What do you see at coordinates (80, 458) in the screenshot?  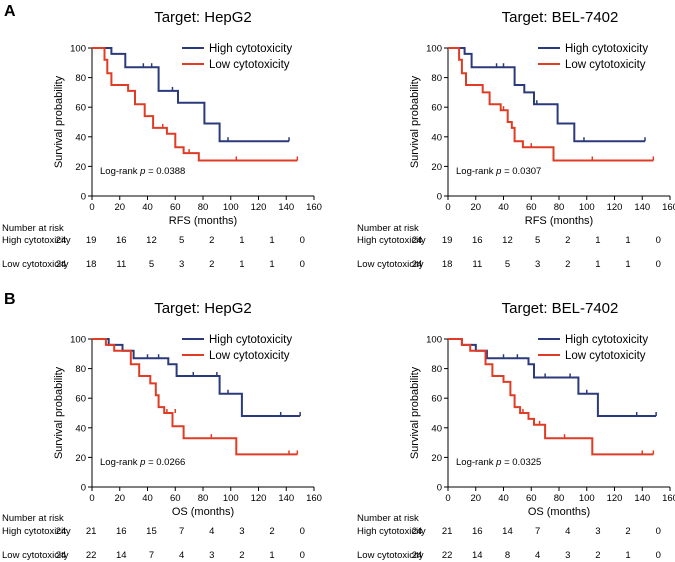 I see `y-tick-label: 20` at bounding box center [80, 458].